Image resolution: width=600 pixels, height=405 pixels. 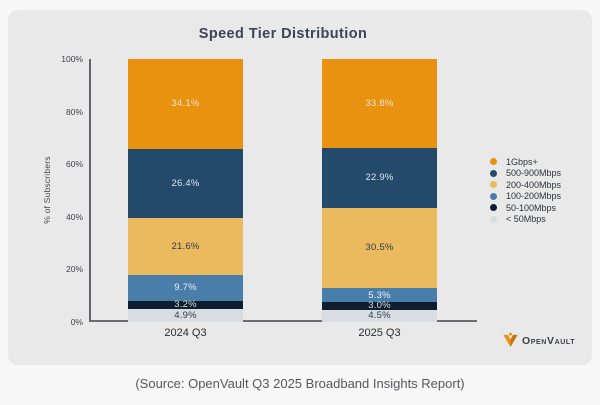 What do you see at coordinates (379, 333) in the screenshot?
I see `x-axis-label-2025-q3: 2025 Q3` at bounding box center [379, 333].